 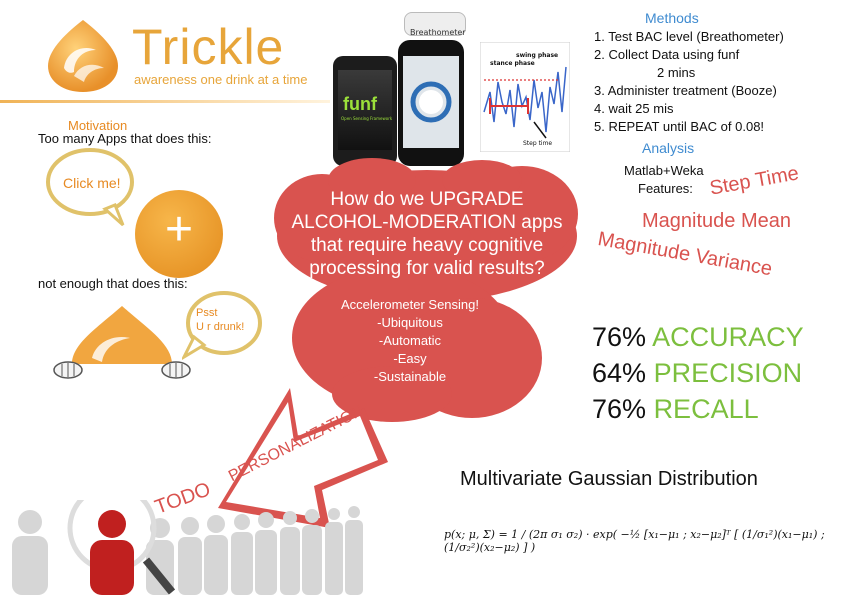 What do you see at coordinates (676, 72) in the screenshot?
I see `method-step-2-duration: 2 mins` at bounding box center [676, 72].